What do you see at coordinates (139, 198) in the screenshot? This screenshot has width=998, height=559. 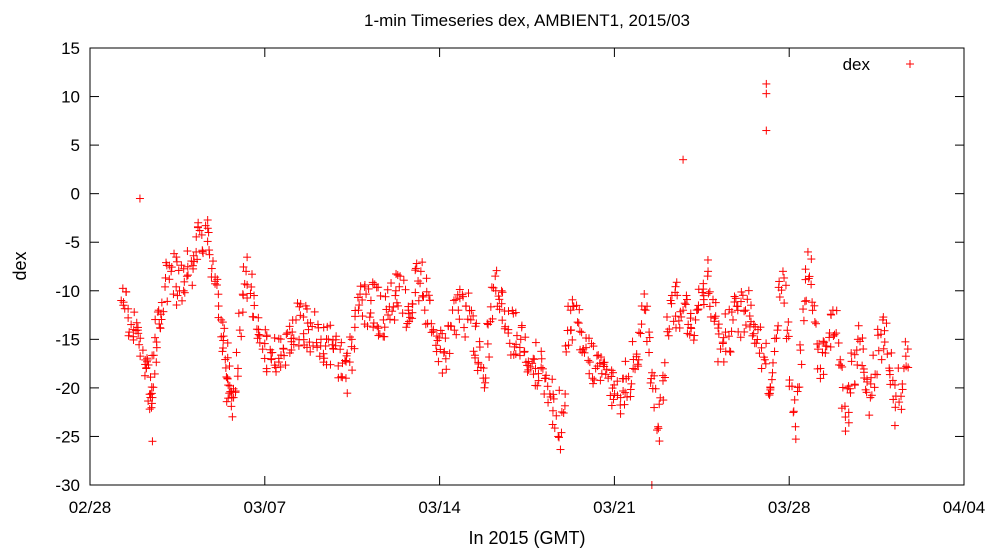 I see `data-point-outlier` at bounding box center [139, 198].